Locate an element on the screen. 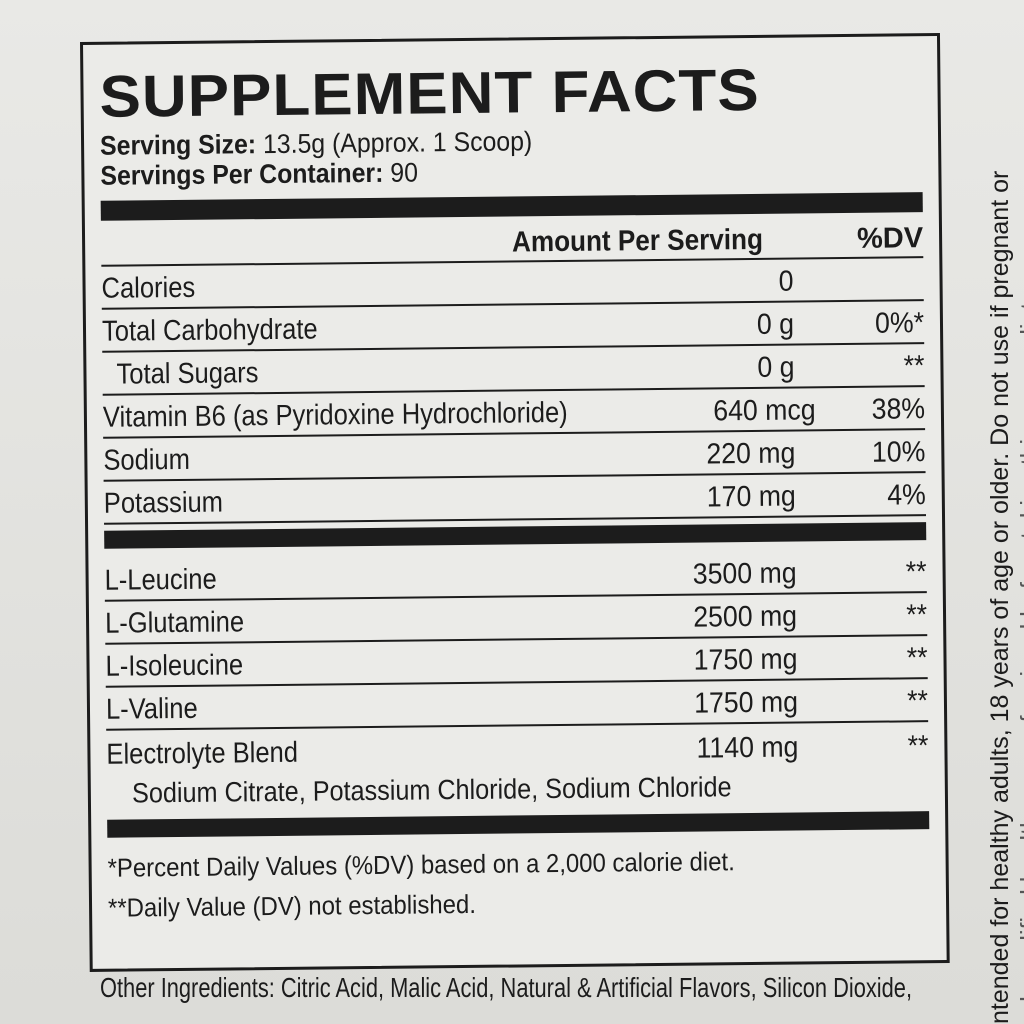 This screenshot has width=1024, height=1024. nutrient-amount: 0 is located at coordinates (786, 281).